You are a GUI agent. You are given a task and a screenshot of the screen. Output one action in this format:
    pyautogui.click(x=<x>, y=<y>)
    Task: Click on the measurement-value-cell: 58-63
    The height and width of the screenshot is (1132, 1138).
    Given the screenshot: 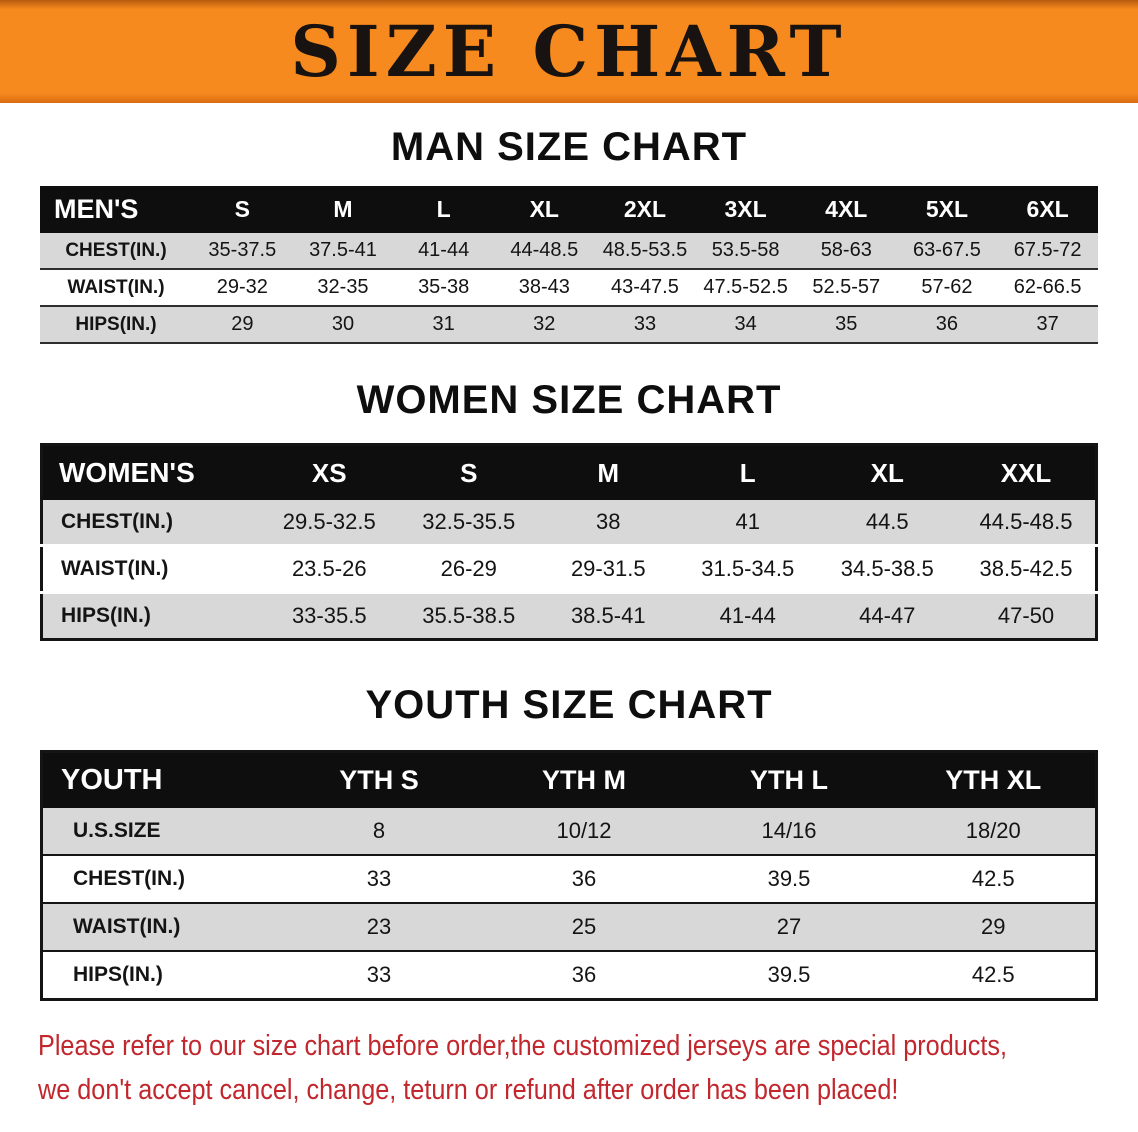 What is the action you would take?
    pyautogui.click(x=846, y=251)
    